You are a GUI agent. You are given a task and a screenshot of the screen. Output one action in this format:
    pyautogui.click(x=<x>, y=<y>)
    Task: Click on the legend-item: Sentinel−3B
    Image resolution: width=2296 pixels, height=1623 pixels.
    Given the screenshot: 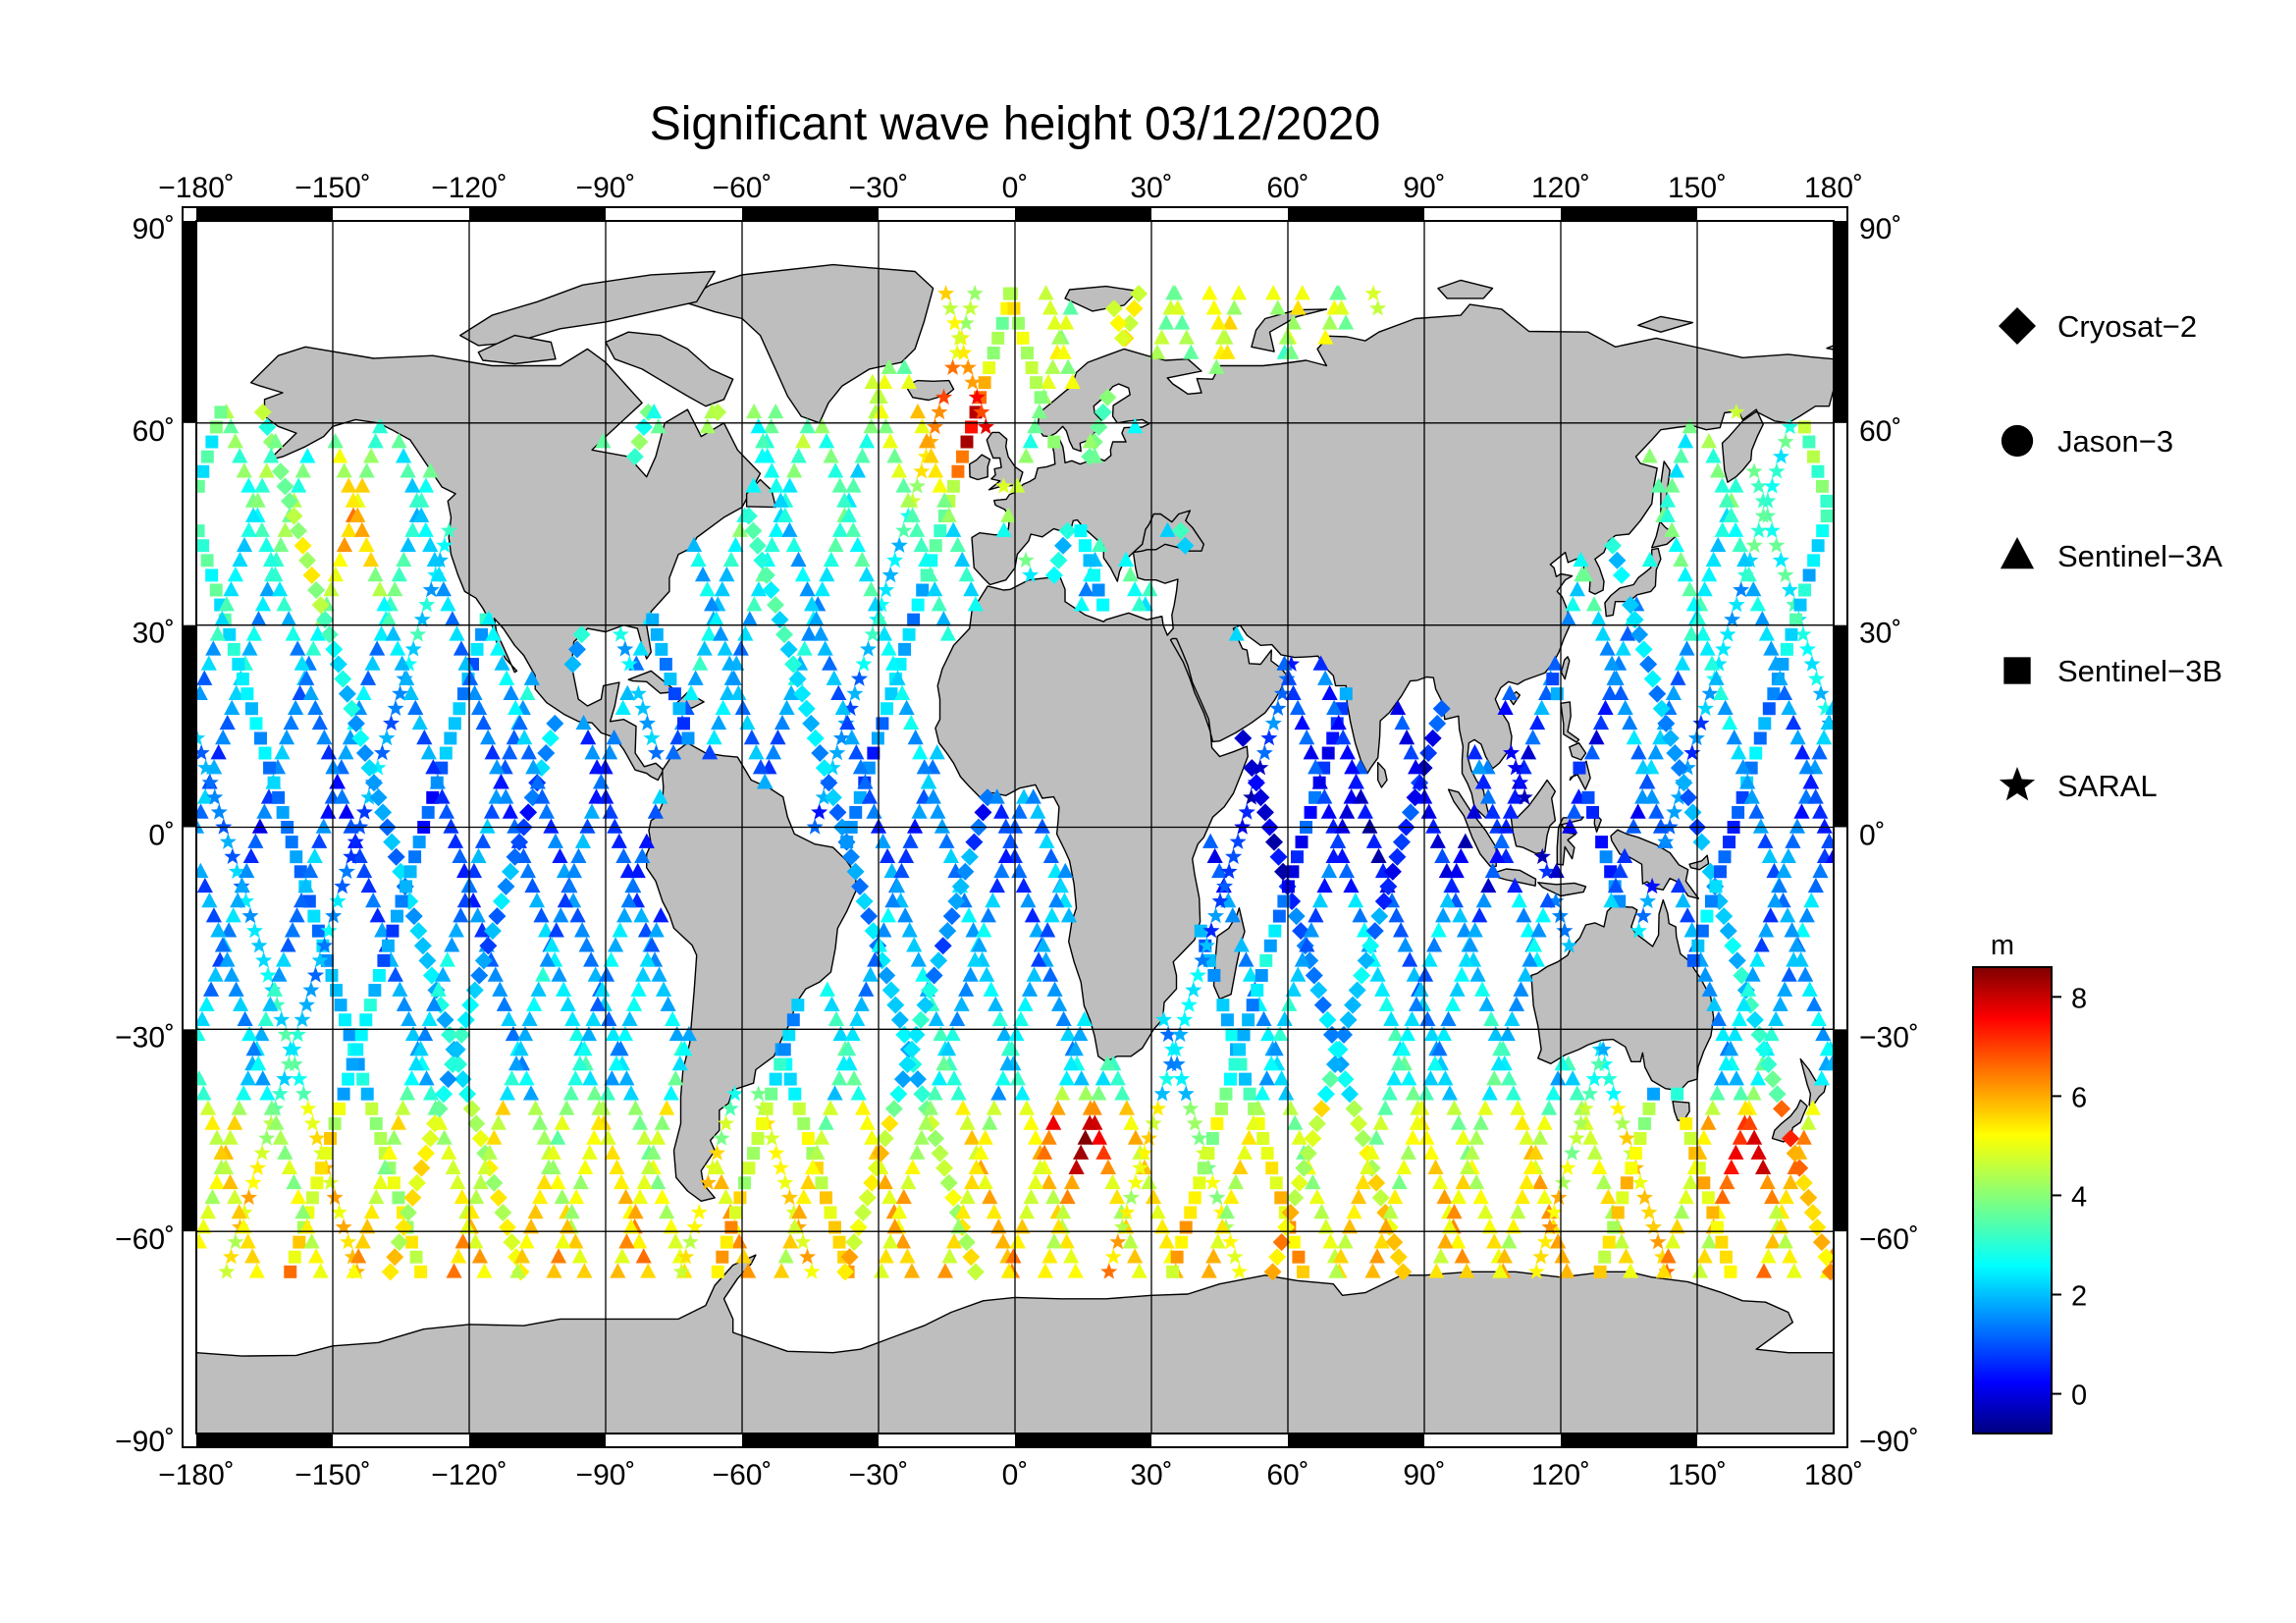 What is the action you would take?
    pyautogui.click(x=2112, y=671)
    